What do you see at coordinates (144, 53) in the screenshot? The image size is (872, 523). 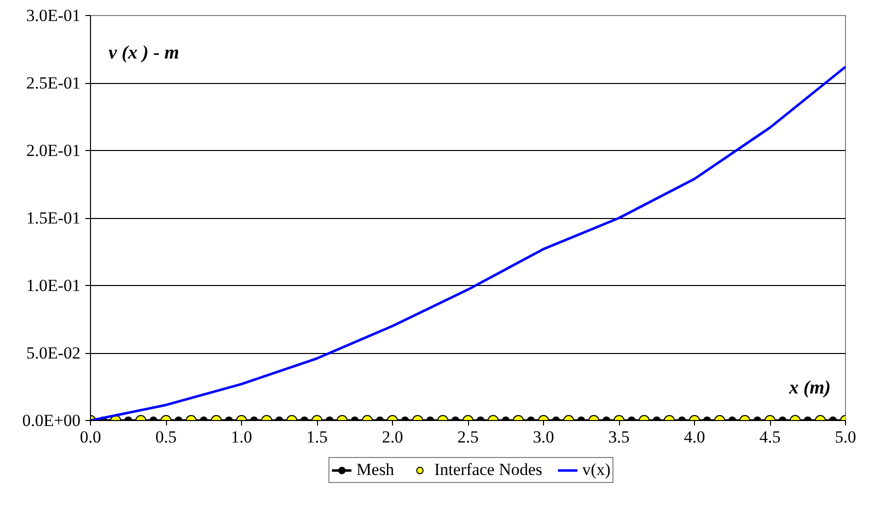 I see `y-axis-title: v (x ) - m` at bounding box center [144, 53].